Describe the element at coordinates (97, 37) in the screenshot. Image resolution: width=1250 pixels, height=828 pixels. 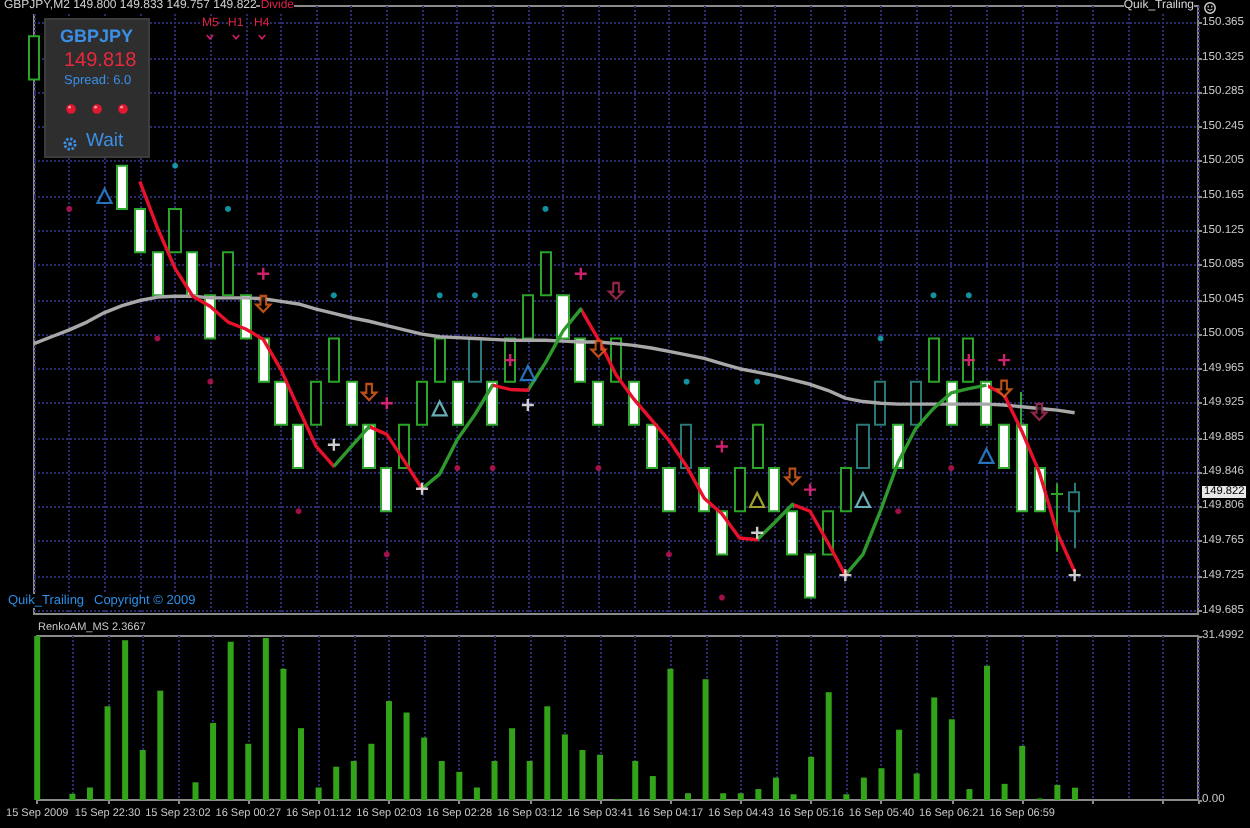
I see `annotation: GBPJPY` at that location.